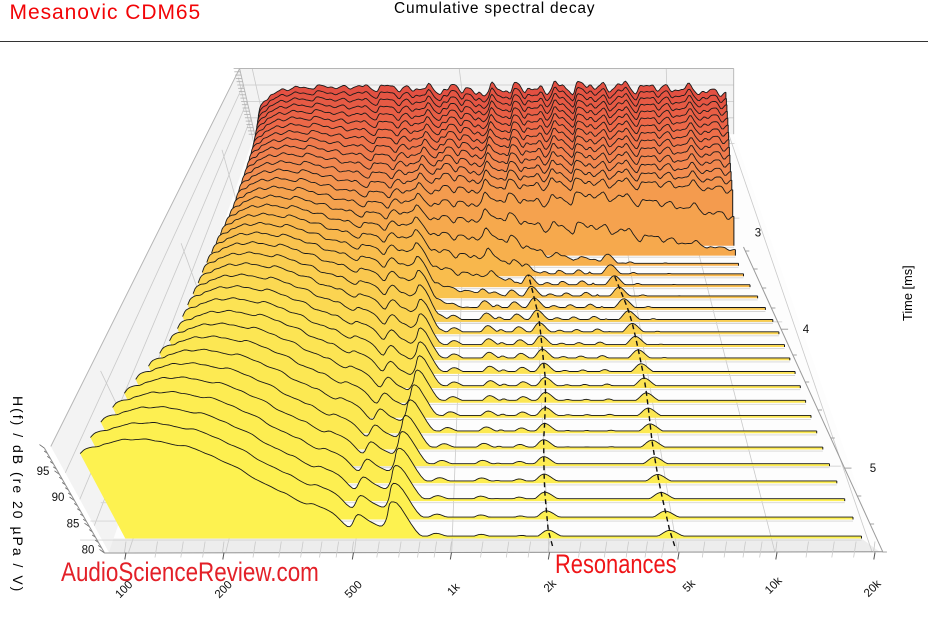  What do you see at coordinates (806, 330) in the screenshot?
I see `svg-text: 4` at bounding box center [806, 330].